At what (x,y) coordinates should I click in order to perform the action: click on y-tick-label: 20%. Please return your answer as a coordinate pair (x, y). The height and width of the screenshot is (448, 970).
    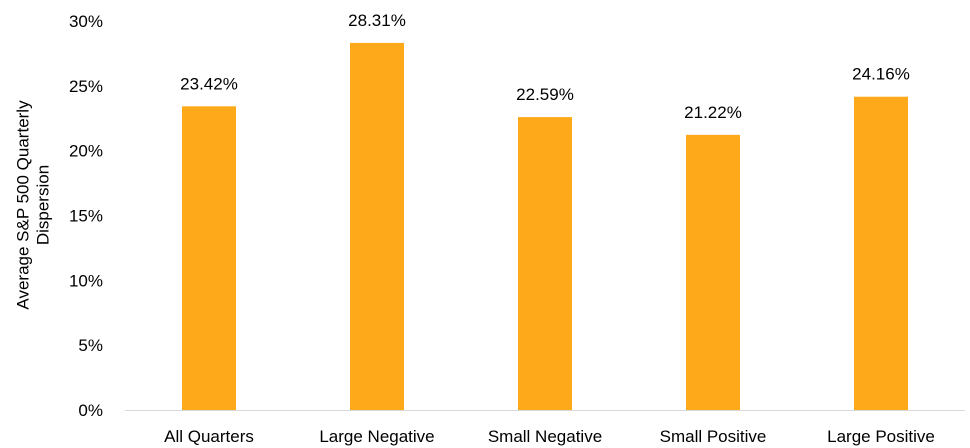
    Looking at the image, I should click on (86, 151).